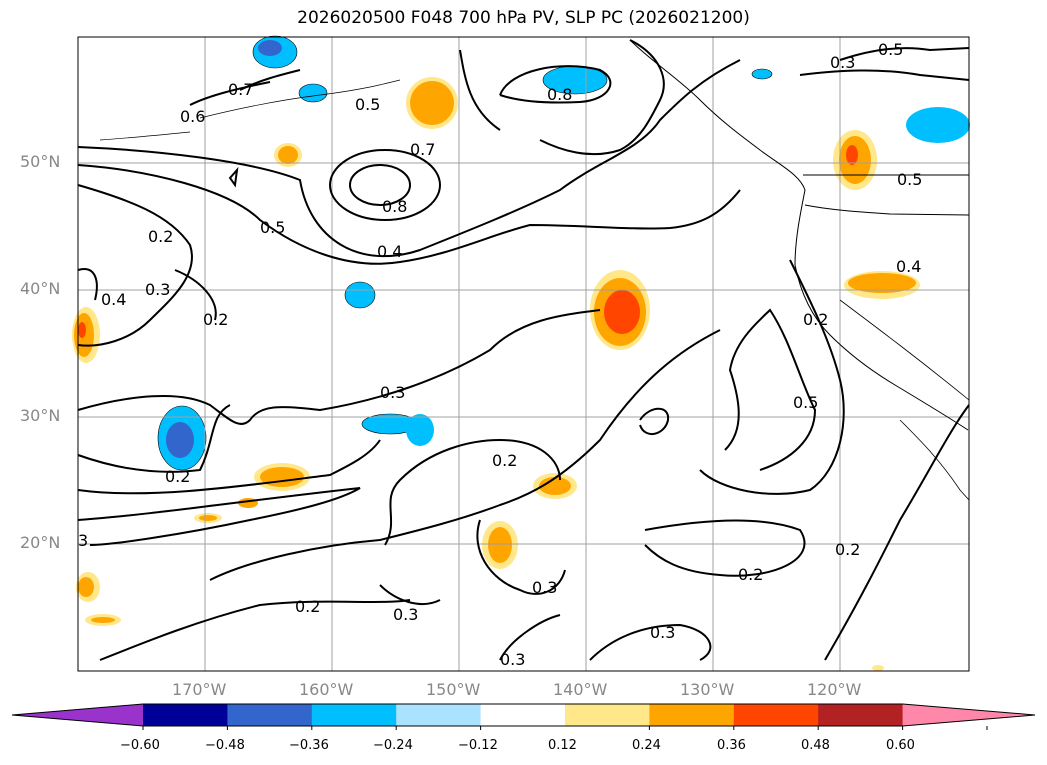 This screenshot has width=1047, height=765. What do you see at coordinates (40, 161) in the screenshot?
I see `lat-label-50: 50°N` at bounding box center [40, 161].